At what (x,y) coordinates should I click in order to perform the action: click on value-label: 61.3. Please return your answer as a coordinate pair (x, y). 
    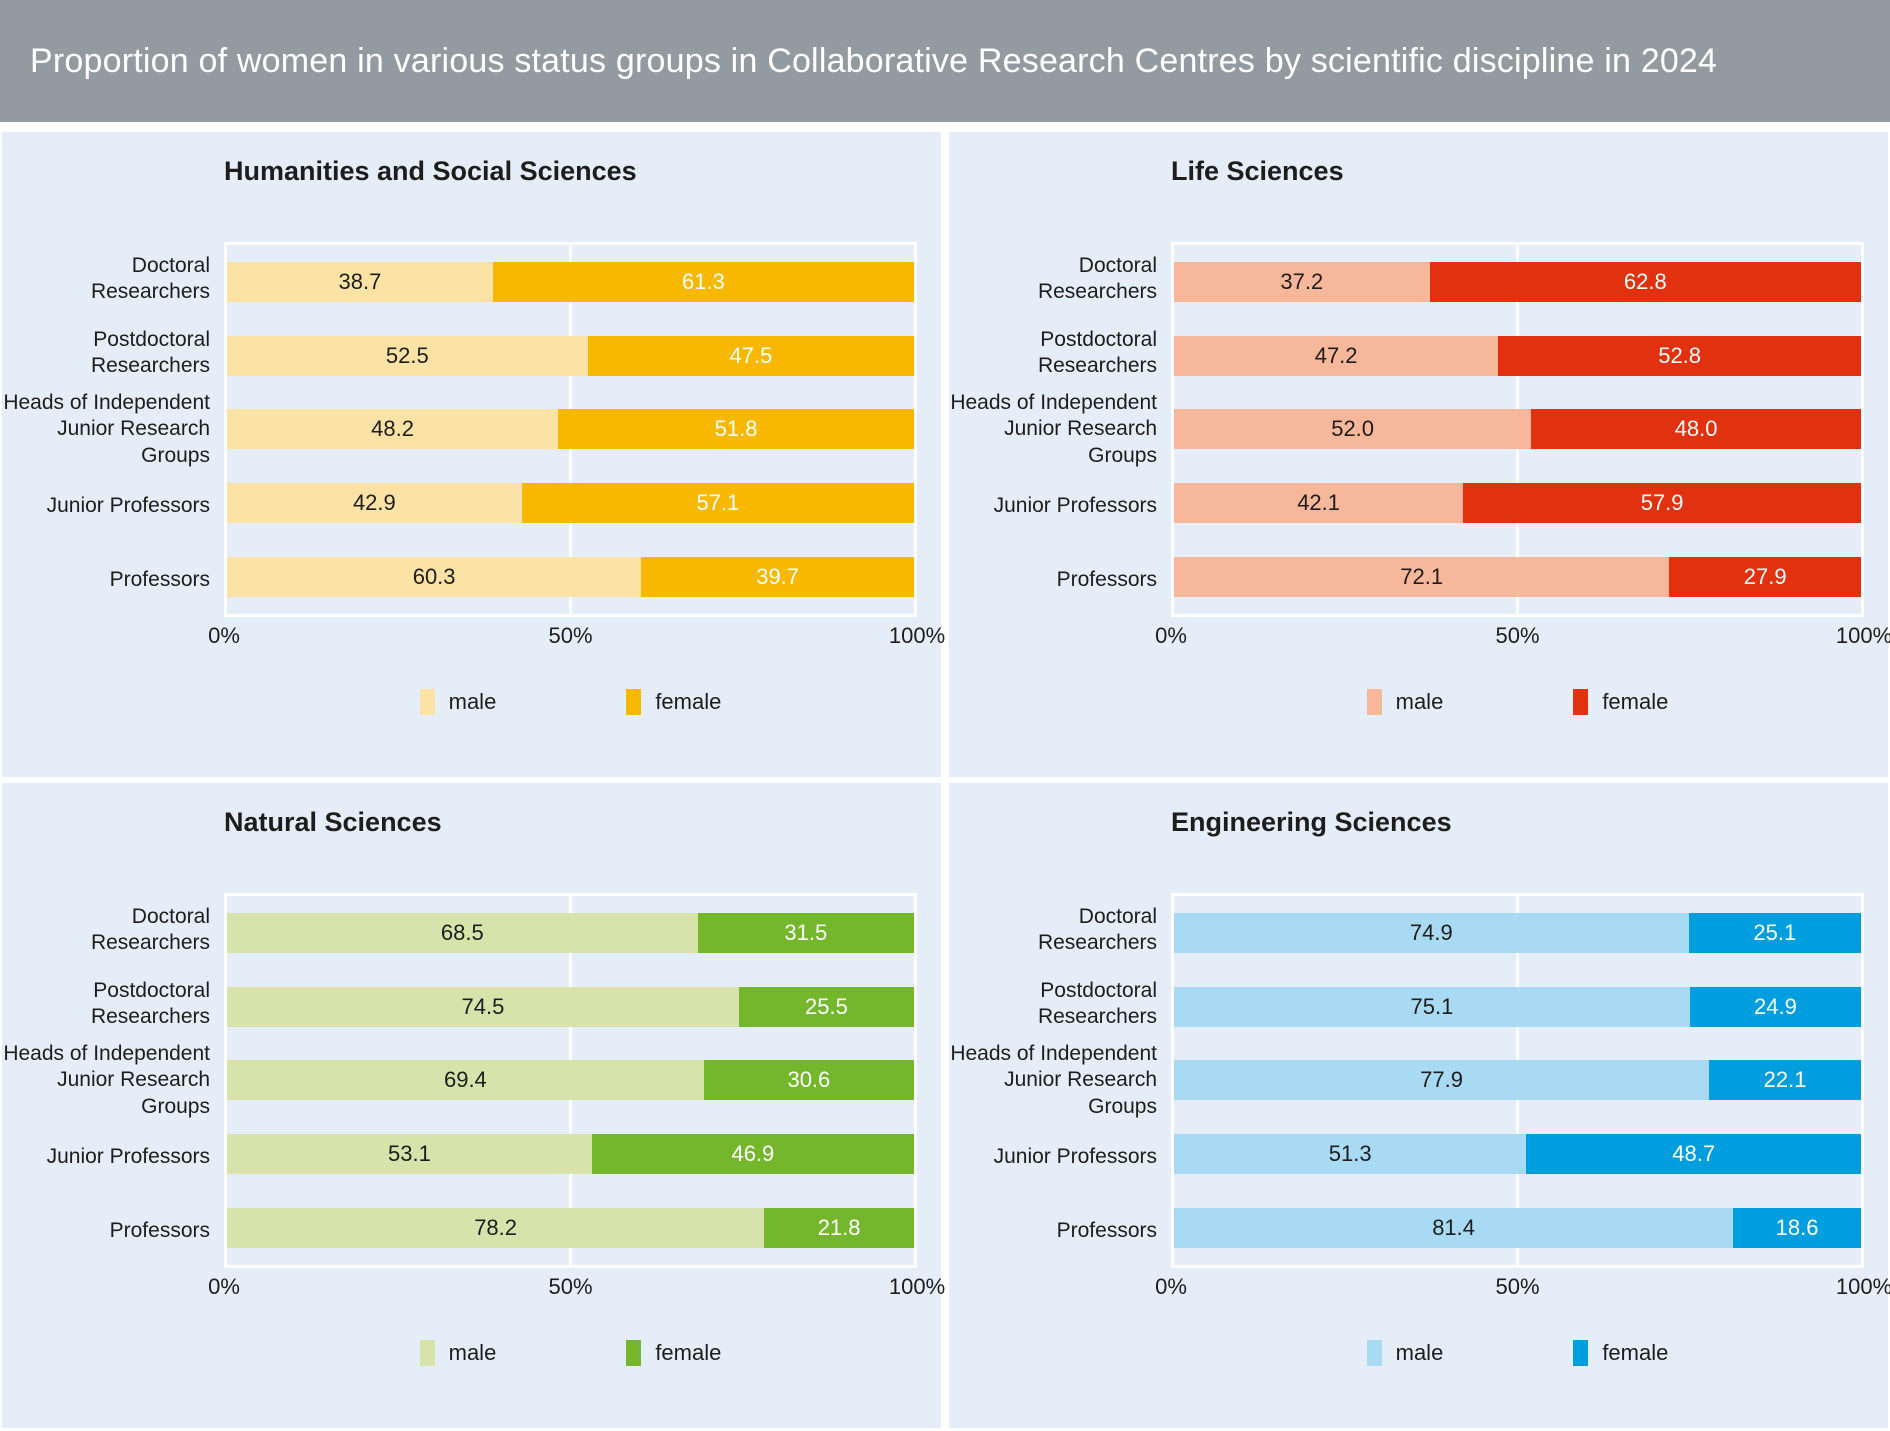
    Looking at the image, I should click on (703, 281).